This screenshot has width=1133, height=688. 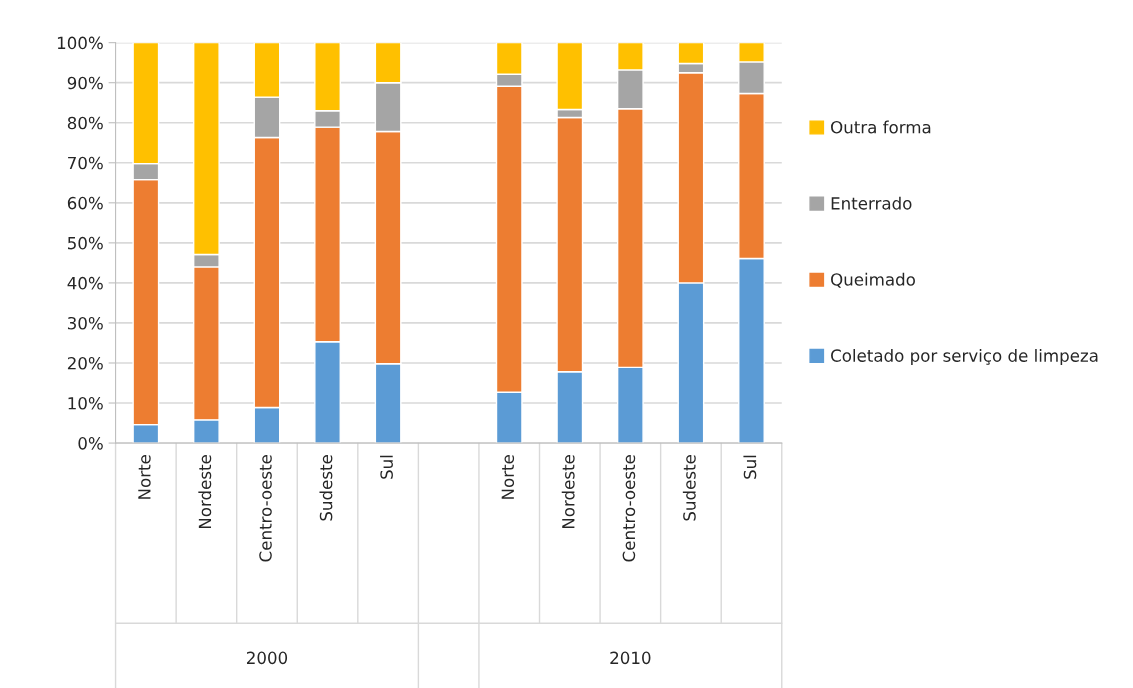 I want to click on y-tick-label: 50%, so click(x=85, y=243).